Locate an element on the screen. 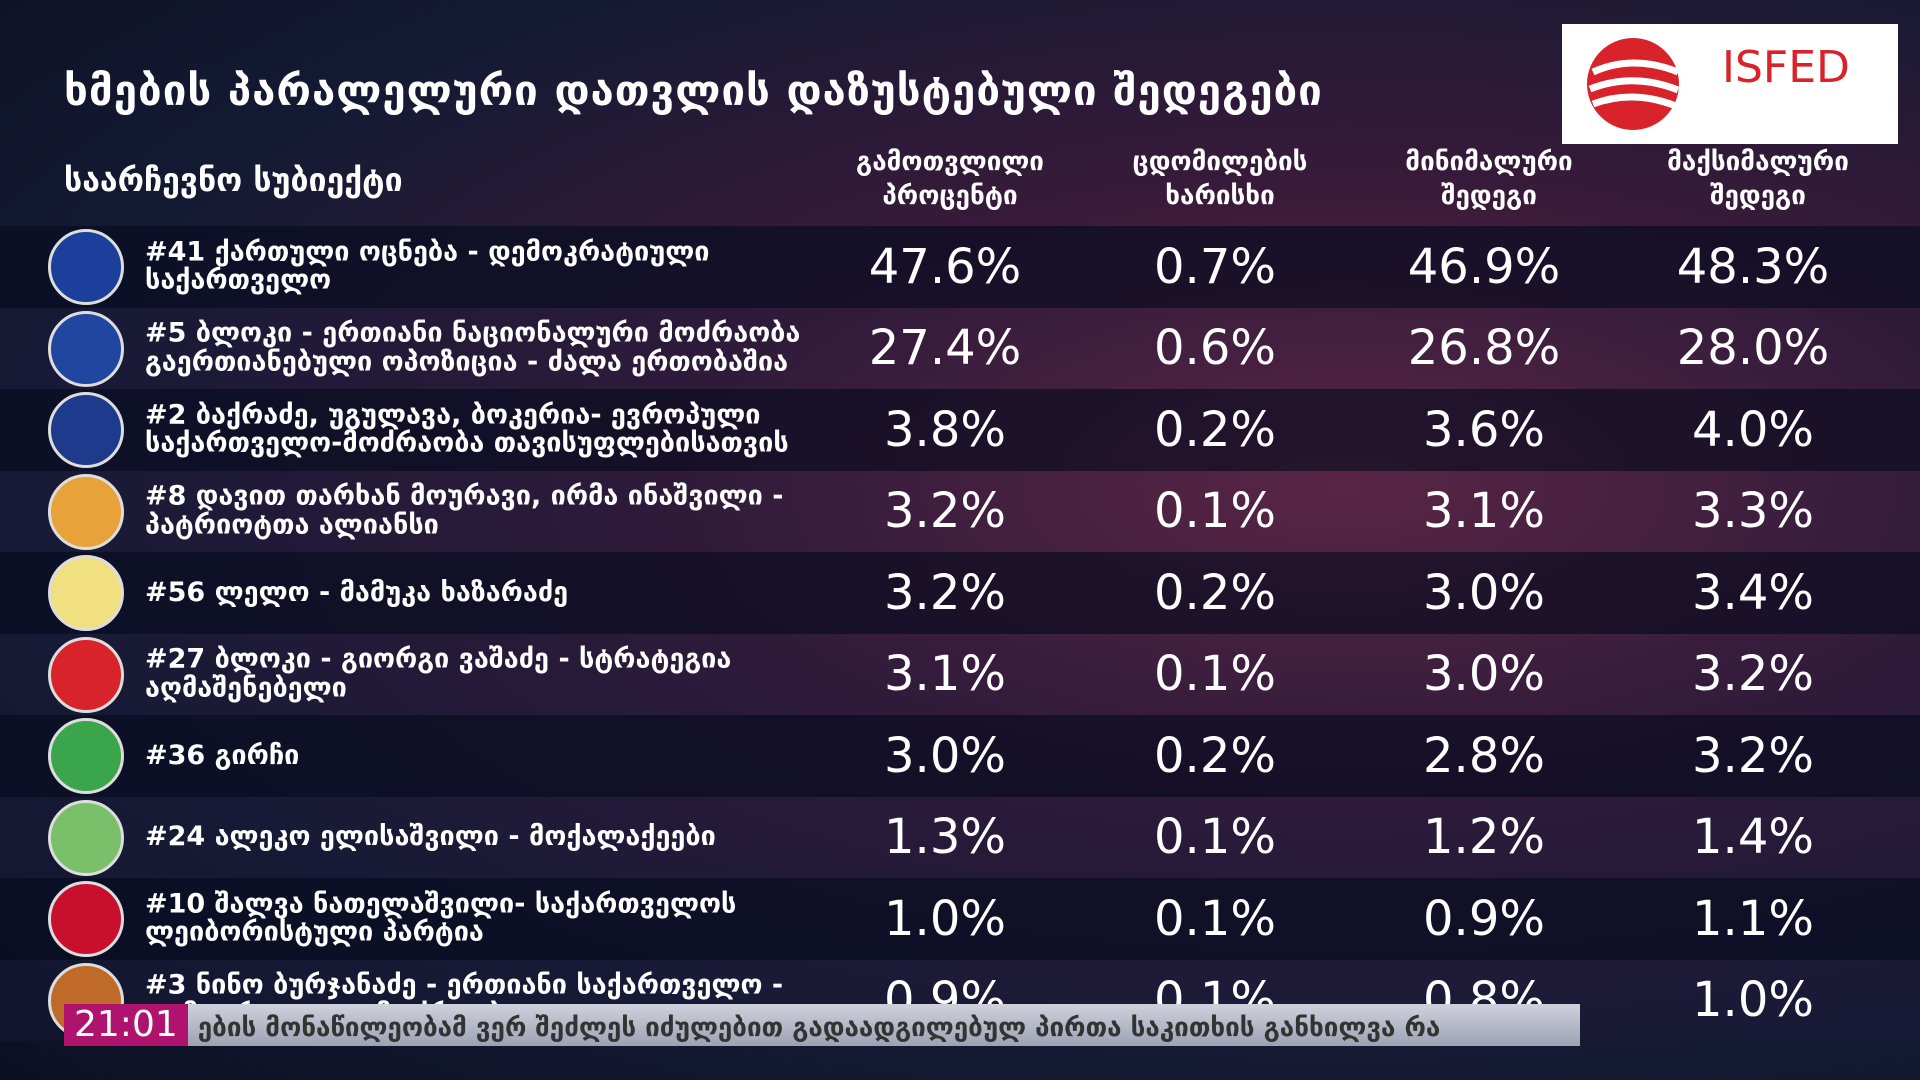  column-header: მაქსიმალური შედეგი is located at coordinates (1758, 179).